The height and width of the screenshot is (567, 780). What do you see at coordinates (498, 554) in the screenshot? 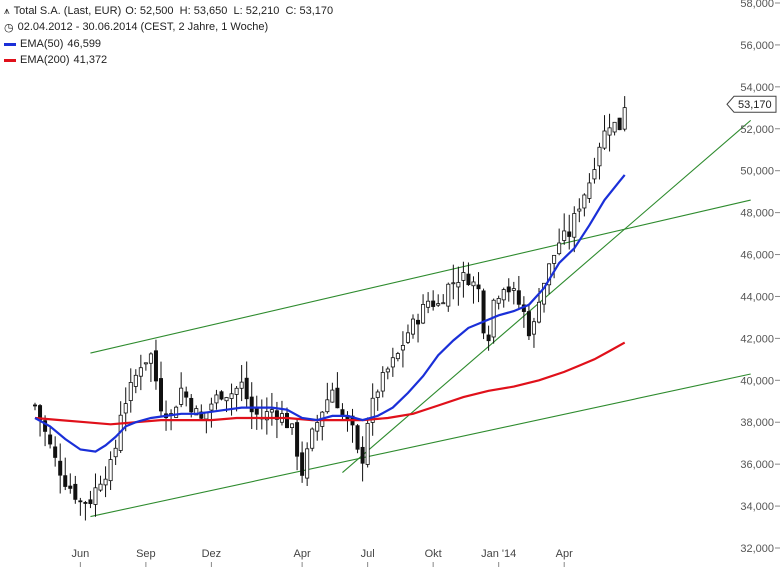
I see `x-tick-label: Jan '14` at bounding box center [498, 554].